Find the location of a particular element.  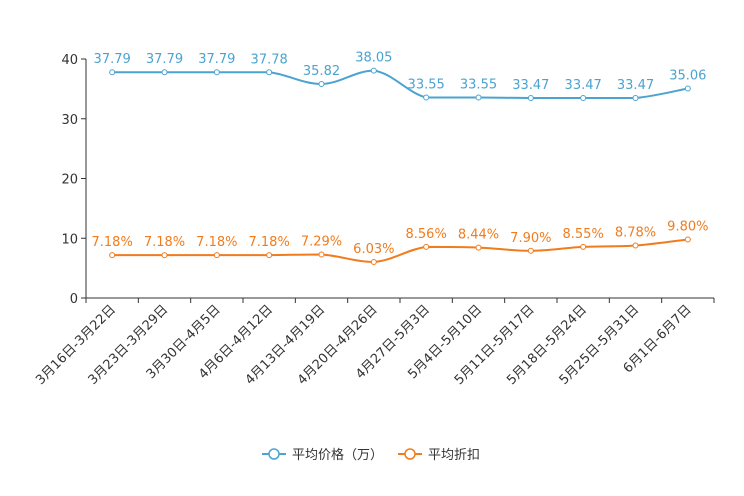

series-0-label-5: 38.05 is located at coordinates (373, 58).